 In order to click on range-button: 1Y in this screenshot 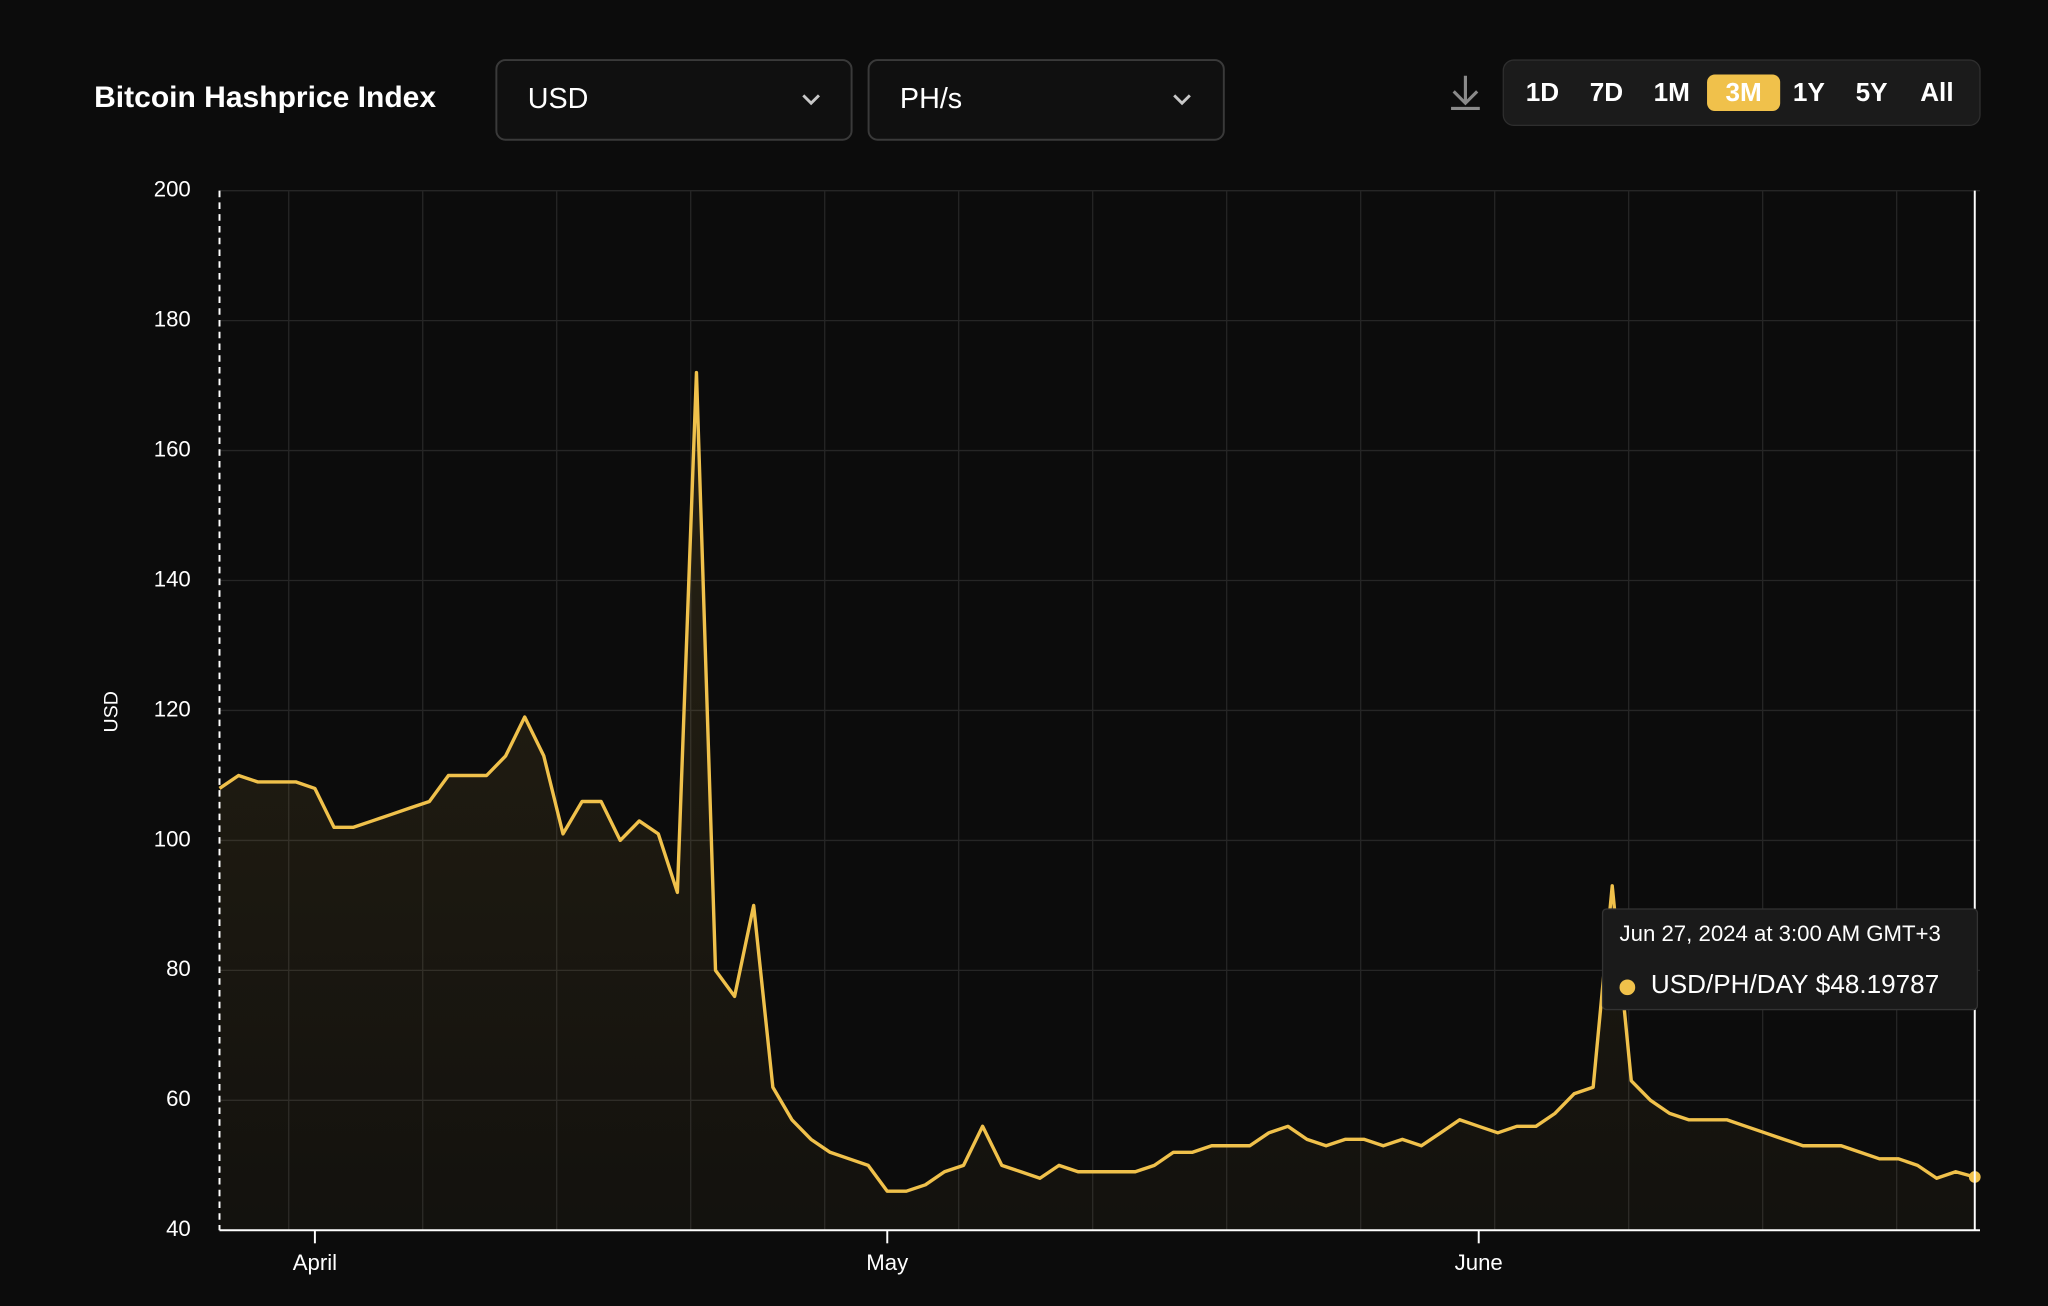, I will do `click(1809, 92)`.